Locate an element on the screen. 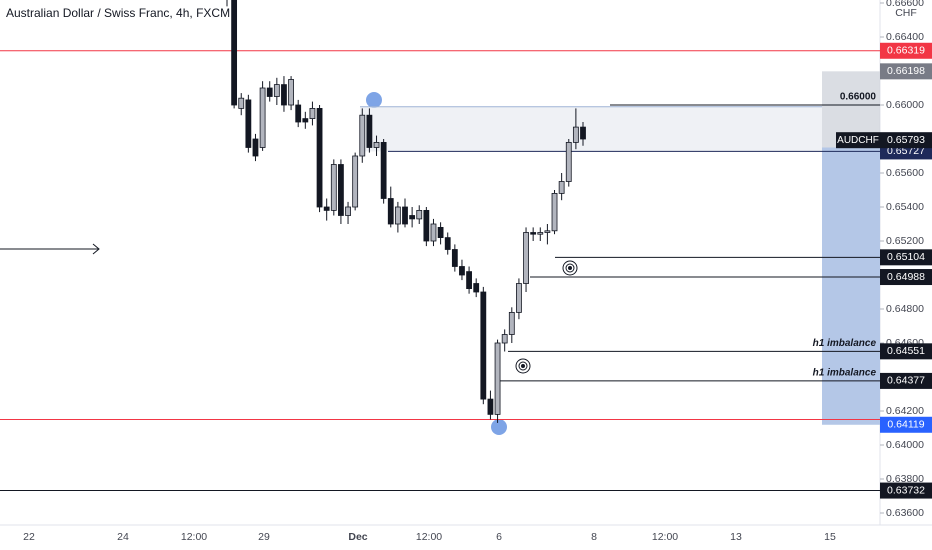 The image size is (932, 550). x-tick-label: 8 is located at coordinates (594, 537).